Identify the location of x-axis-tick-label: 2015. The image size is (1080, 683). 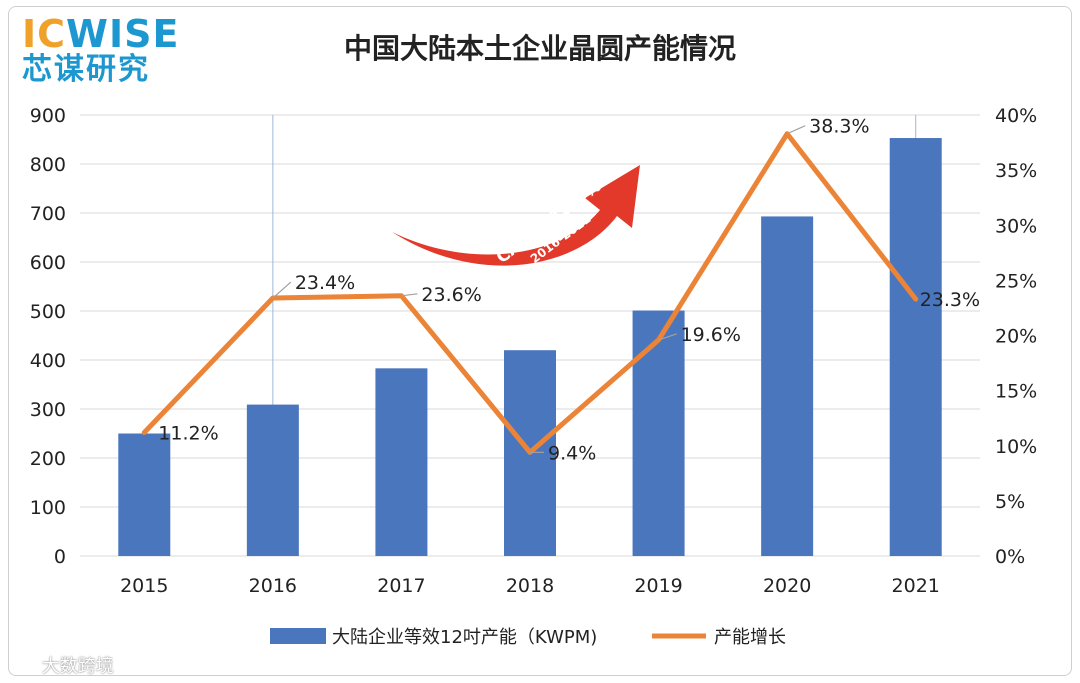
(144, 586).